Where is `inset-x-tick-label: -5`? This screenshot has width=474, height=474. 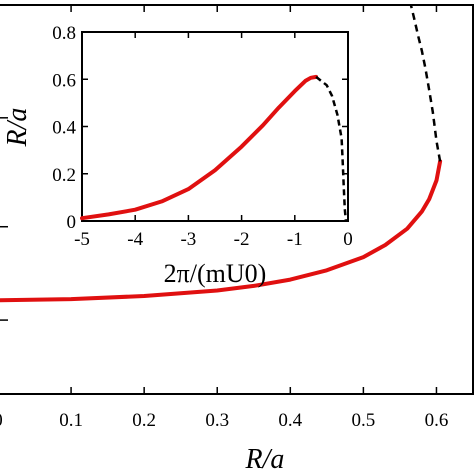 inset-x-tick-label: -5 is located at coordinates (82, 239).